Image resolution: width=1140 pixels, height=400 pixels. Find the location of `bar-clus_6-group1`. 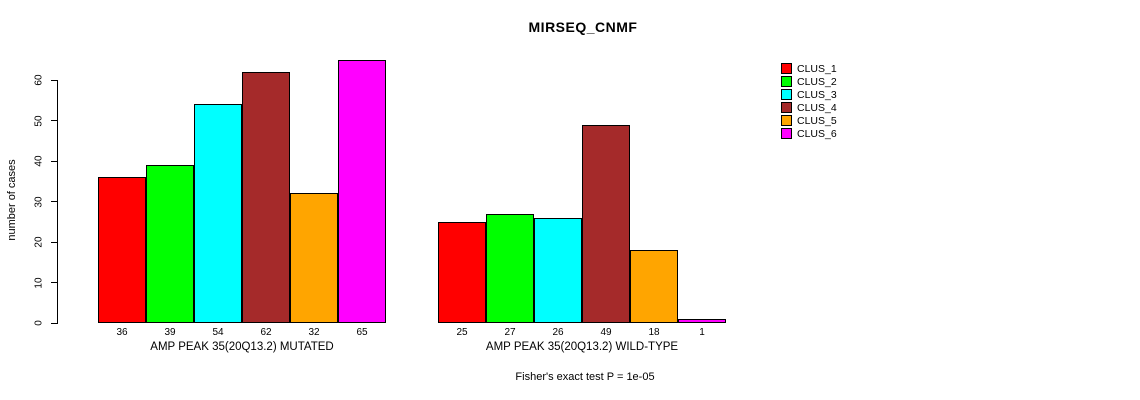

bar-clus_6-group1 is located at coordinates (362, 191).